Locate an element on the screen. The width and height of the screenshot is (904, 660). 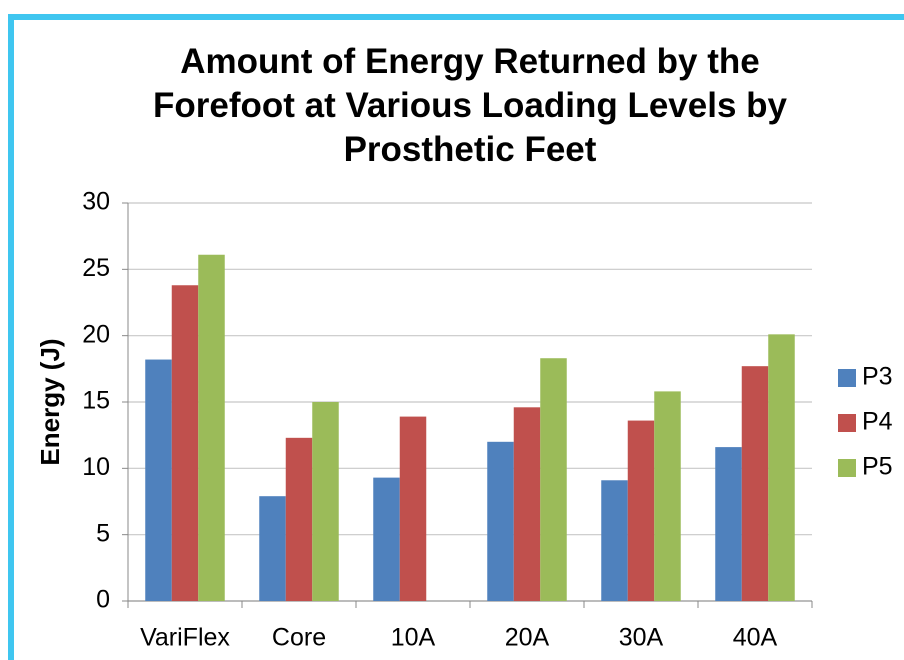
y-tick-label: 15 is located at coordinates (96, 401).